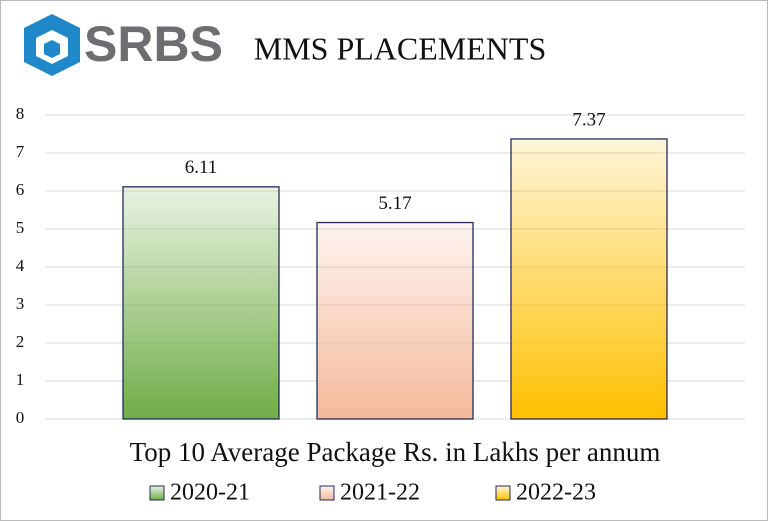  I want to click on y-tick-label: 8, so click(20, 113).